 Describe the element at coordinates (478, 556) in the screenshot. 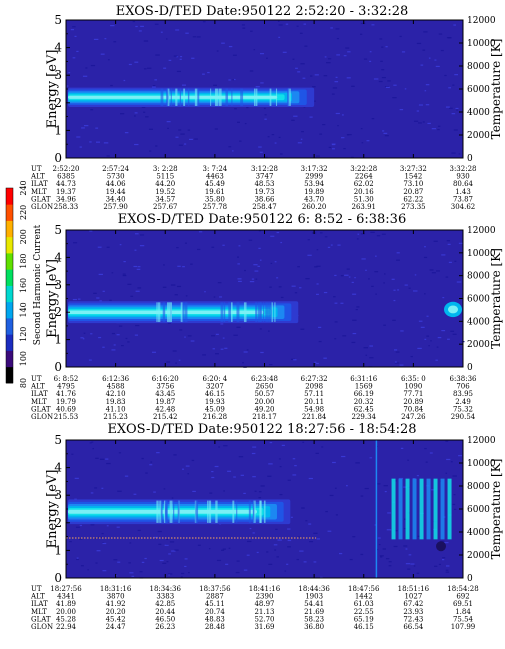

I see `y-right-tick-label: 2000` at that location.